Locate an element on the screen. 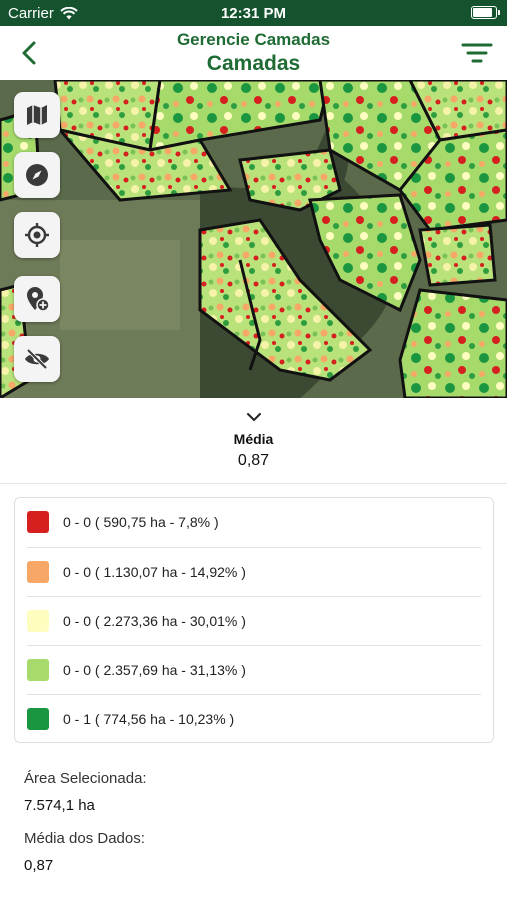  legend-text: 0 - 0 ( 2.357,69 ha - 31,13% ) is located at coordinates (154, 670).